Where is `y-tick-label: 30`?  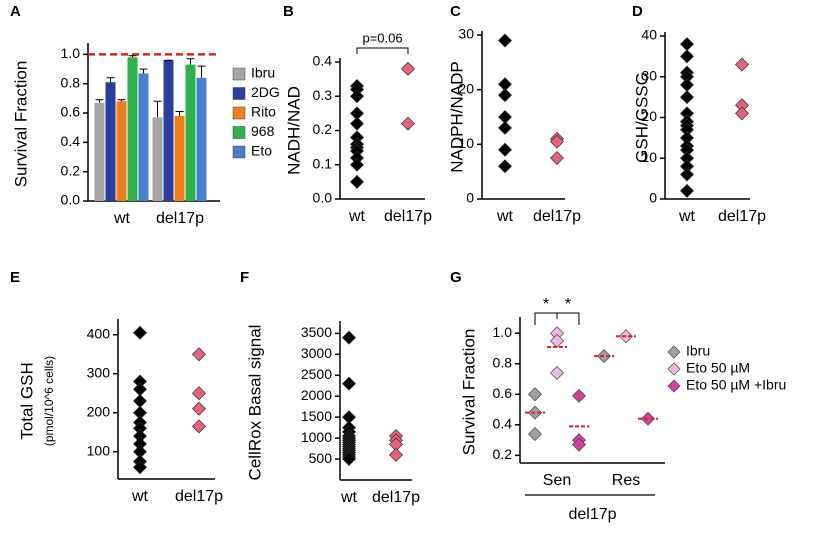
y-tick-label: 30 is located at coordinates (649, 75).